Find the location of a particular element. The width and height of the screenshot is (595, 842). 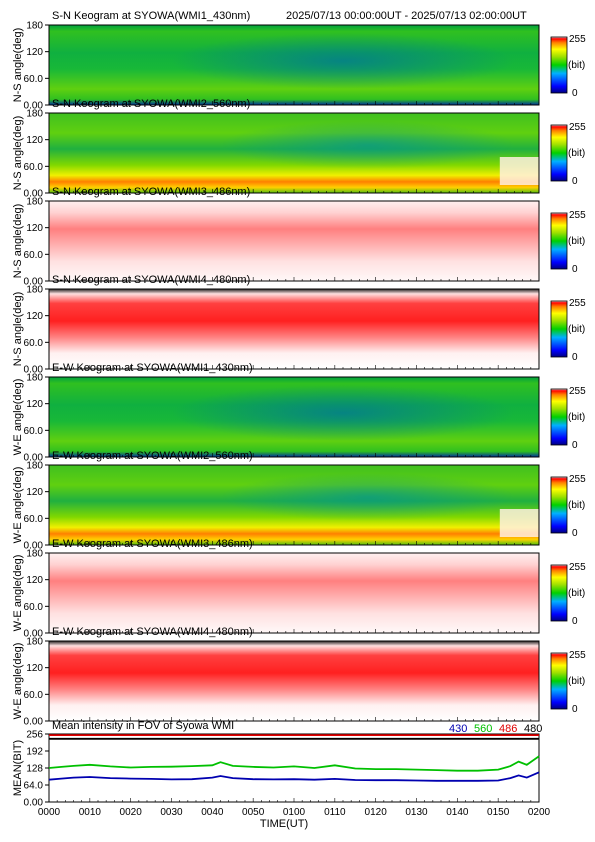

x-tick-label: 0020 is located at coordinates (131, 812).